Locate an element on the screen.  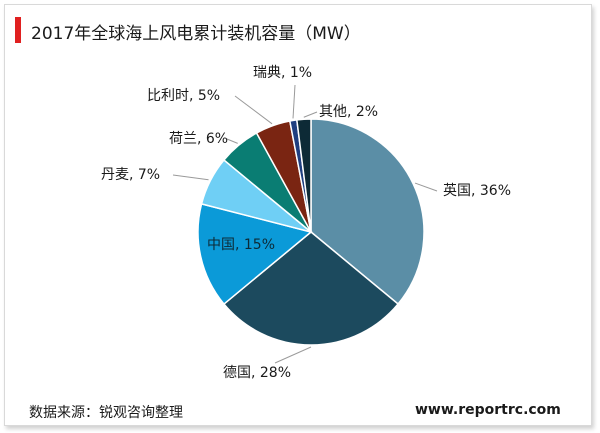
slice-label-6: 比利时, 5% is located at coordinates (183, 96).